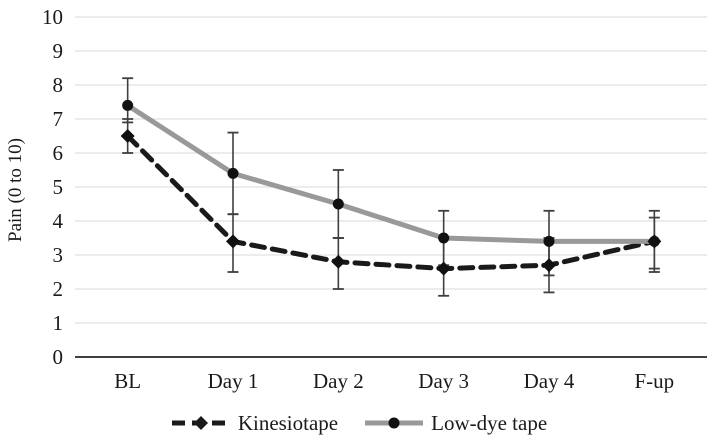 This screenshot has height=443, width=718. Describe the element at coordinates (58, 119) in the screenshot. I see `y-tick-label: 7` at that location.